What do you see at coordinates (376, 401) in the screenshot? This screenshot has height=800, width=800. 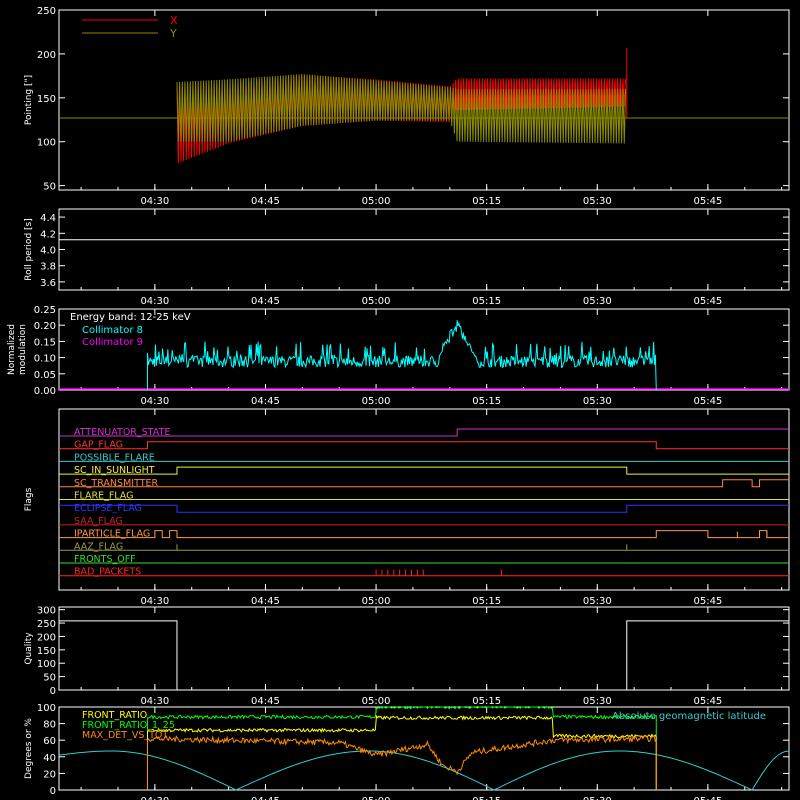 I see `modulation-xtick-label: 05:00` at bounding box center [376, 401].